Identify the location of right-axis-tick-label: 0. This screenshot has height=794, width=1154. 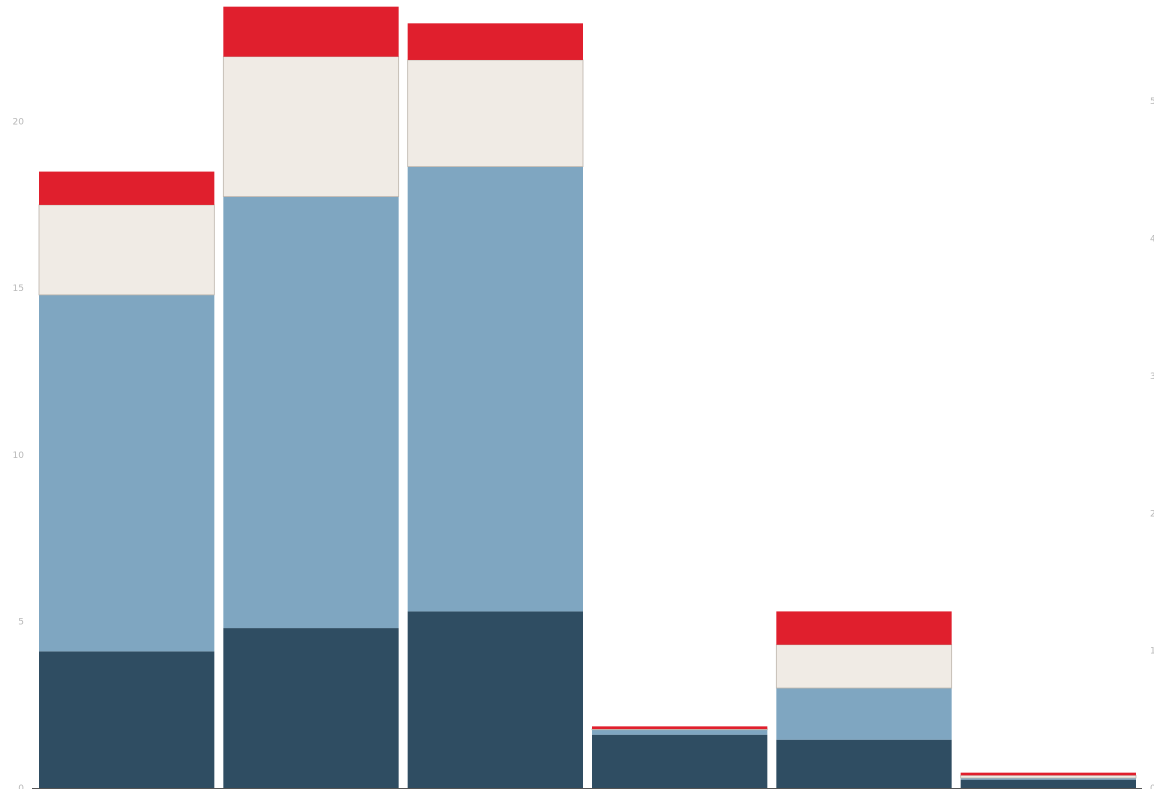
(1152, 786).